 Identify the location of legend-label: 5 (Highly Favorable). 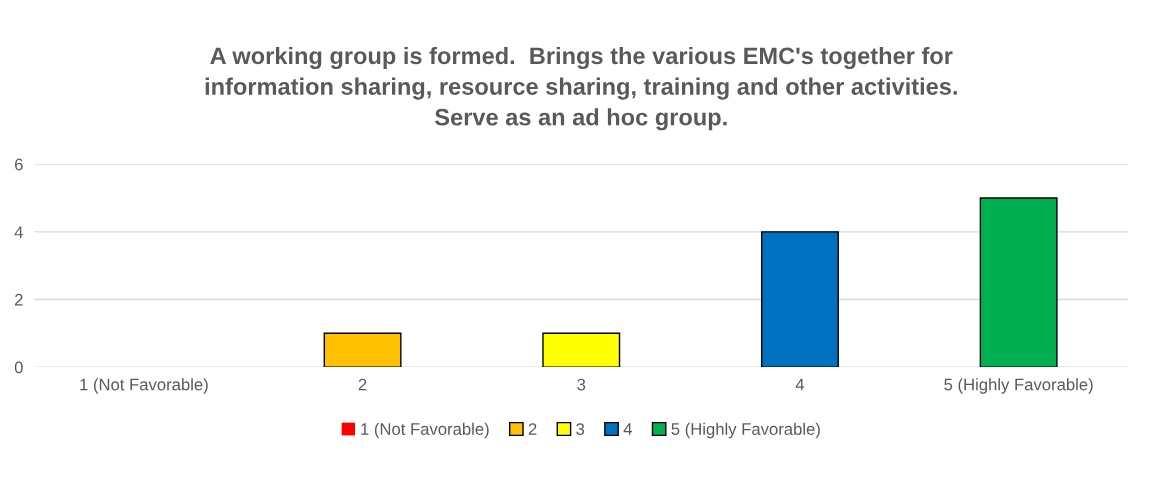
(745, 430).